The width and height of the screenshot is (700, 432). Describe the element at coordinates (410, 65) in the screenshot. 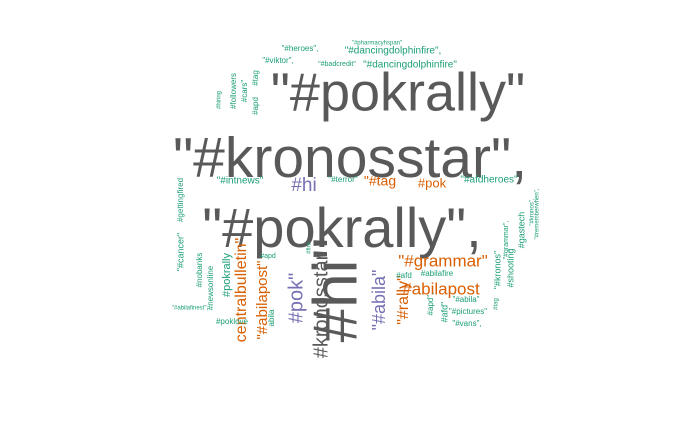

I see `word-cloud-word: "#dancingdolphinfire"` at that location.